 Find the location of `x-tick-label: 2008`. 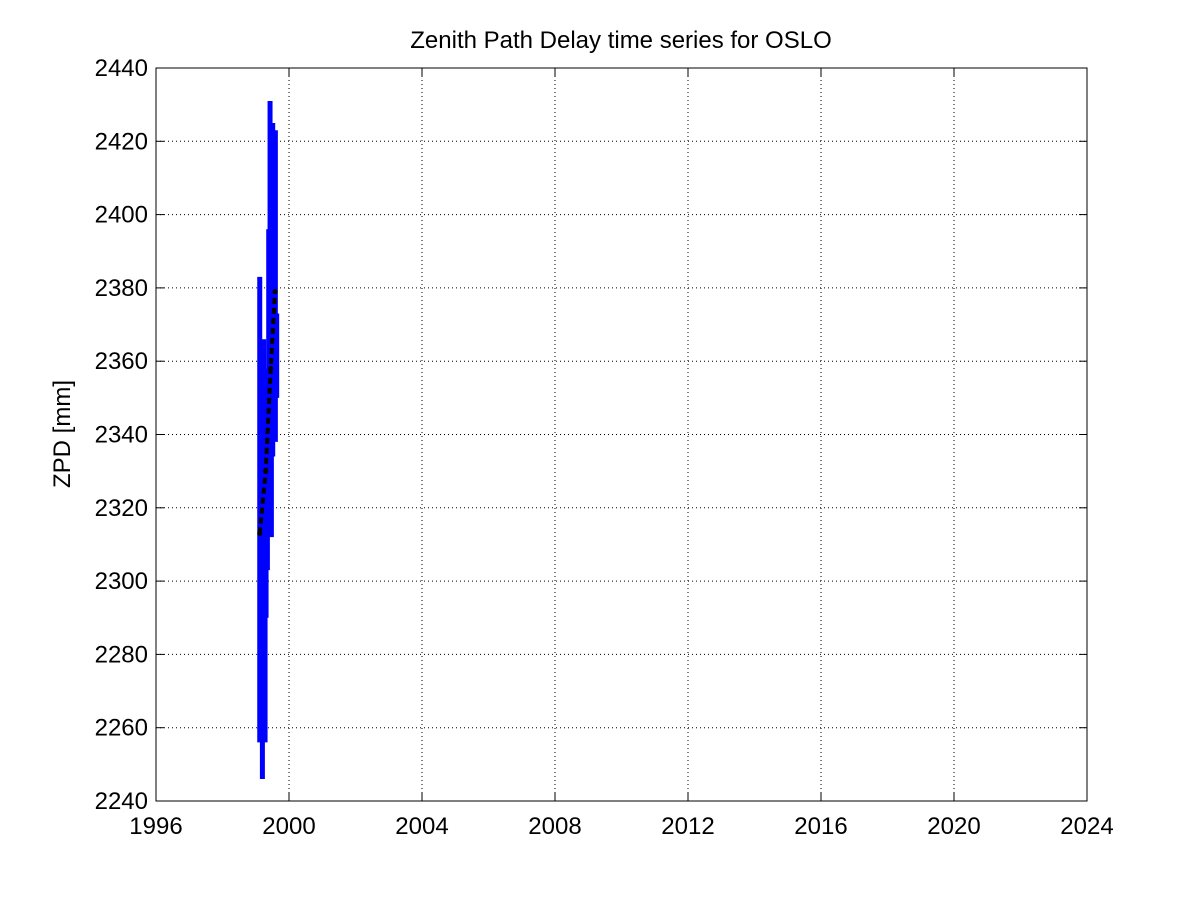

x-tick-label: 2008 is located at coordinates (554, 826).